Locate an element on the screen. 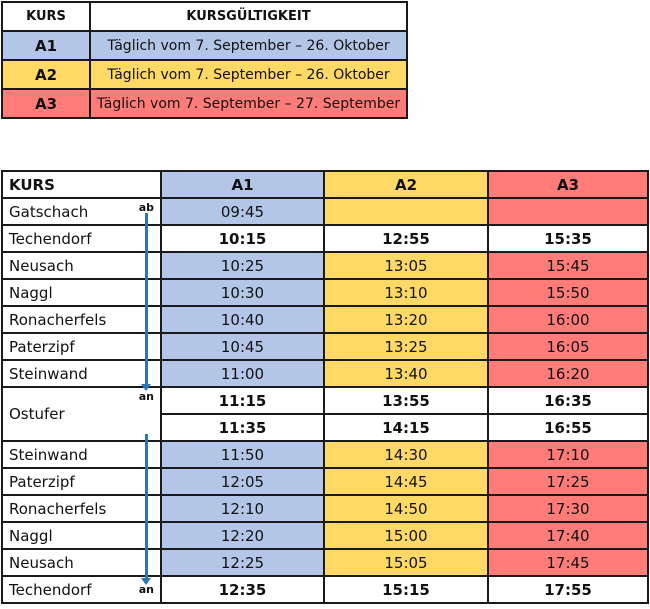  time-cell-a1: 12:25 is located at coordinates (242, 562).